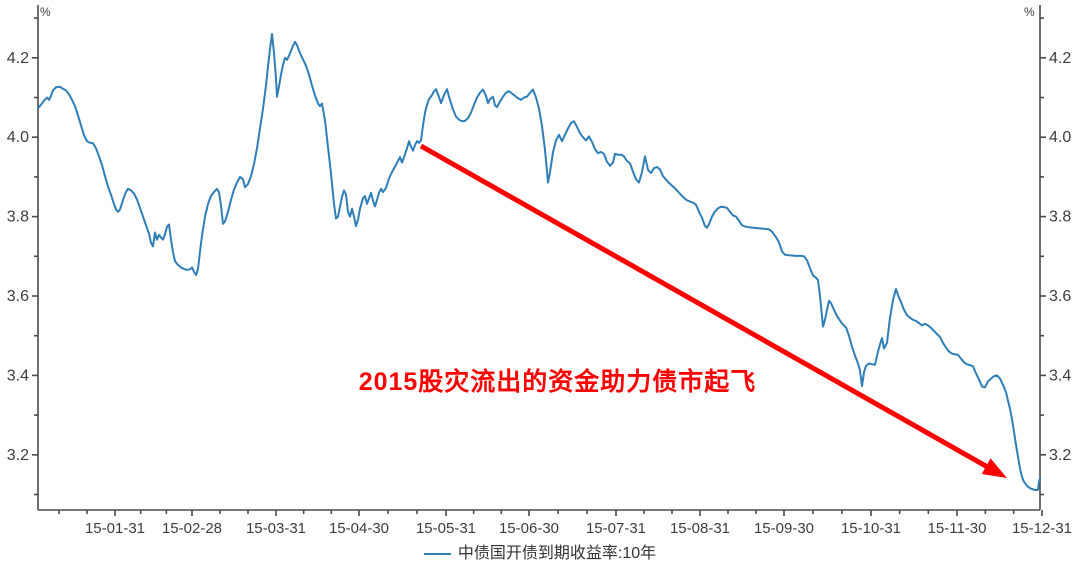  Describe the element at coordinates (192, 528) in the screenshot. I see `x-tick-label: 15-02-28` at that location.